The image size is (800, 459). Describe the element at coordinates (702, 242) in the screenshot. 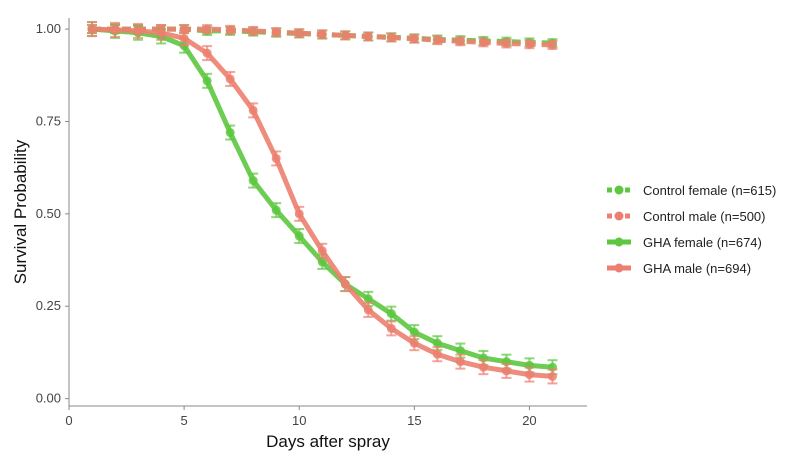

I see `legend-label: GHA female (n=674)` at that location.